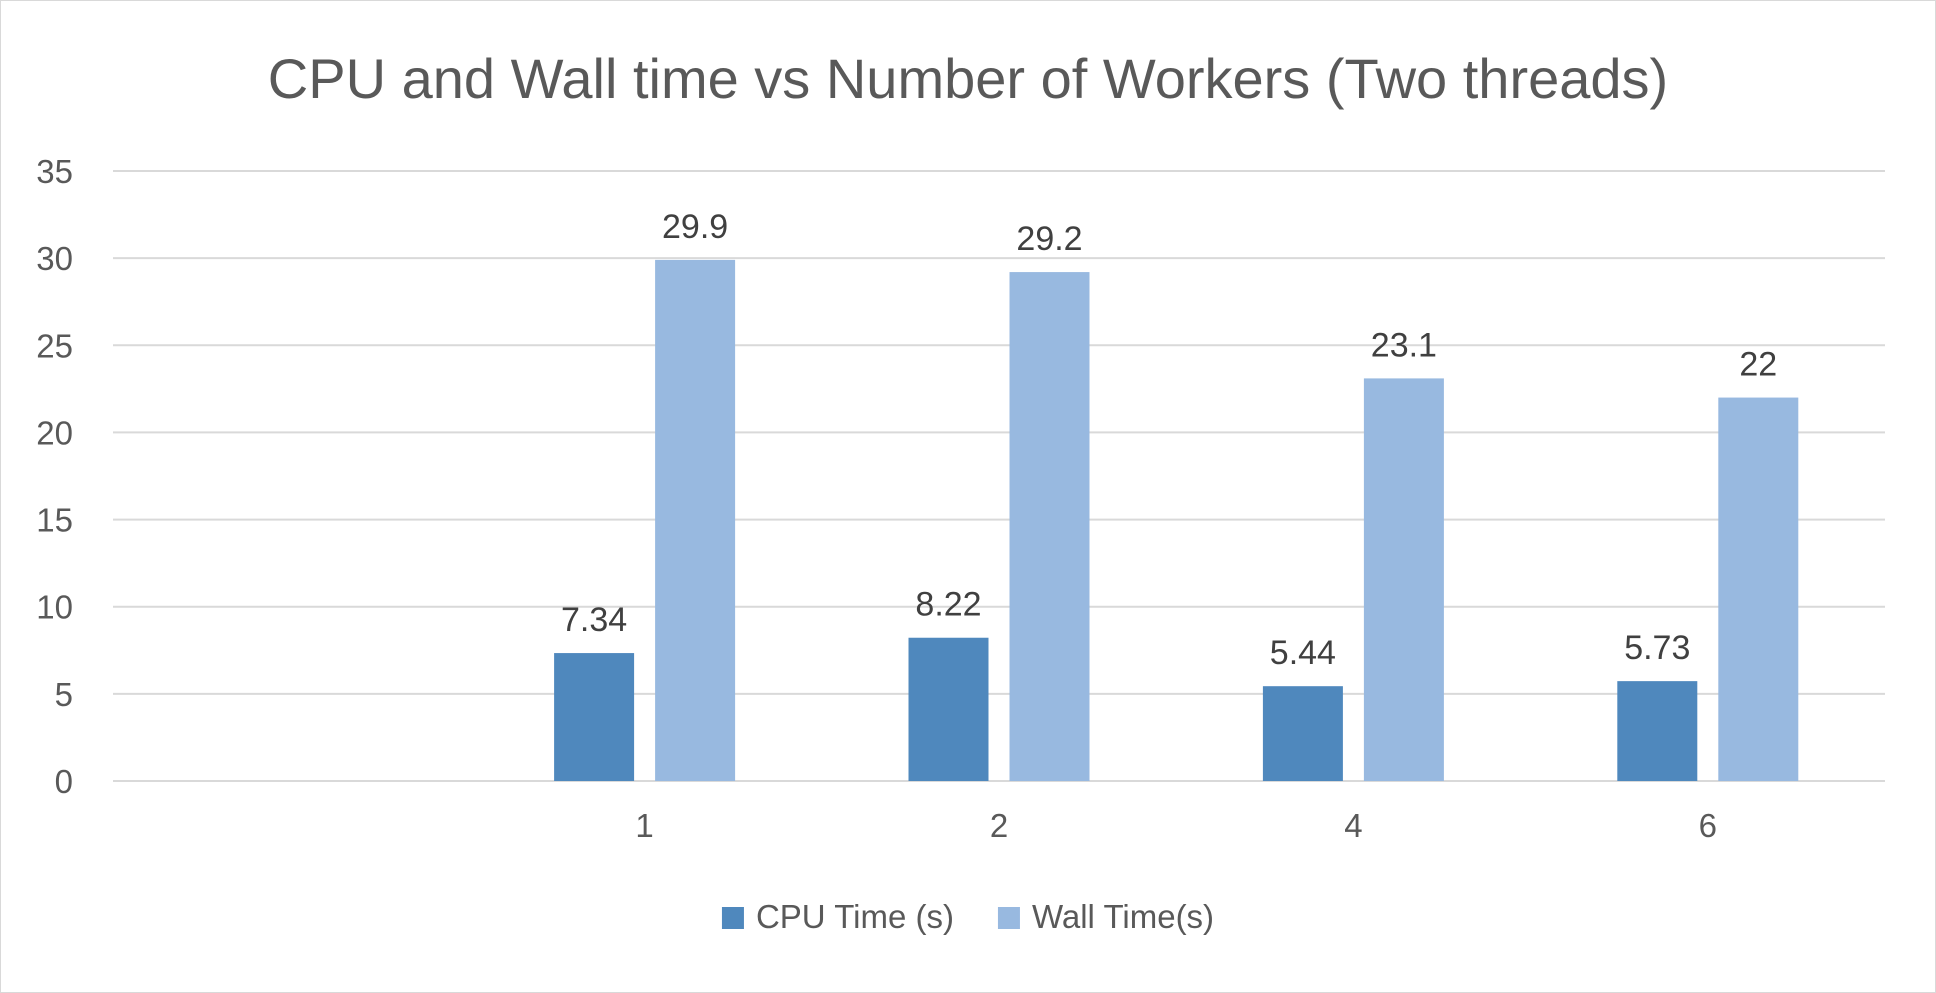 The image size is (1936, 993). What do you see at coordinates (948, 605) in the screenshot?
I see `data-label: 8.22` at bounding box center [948, 605].